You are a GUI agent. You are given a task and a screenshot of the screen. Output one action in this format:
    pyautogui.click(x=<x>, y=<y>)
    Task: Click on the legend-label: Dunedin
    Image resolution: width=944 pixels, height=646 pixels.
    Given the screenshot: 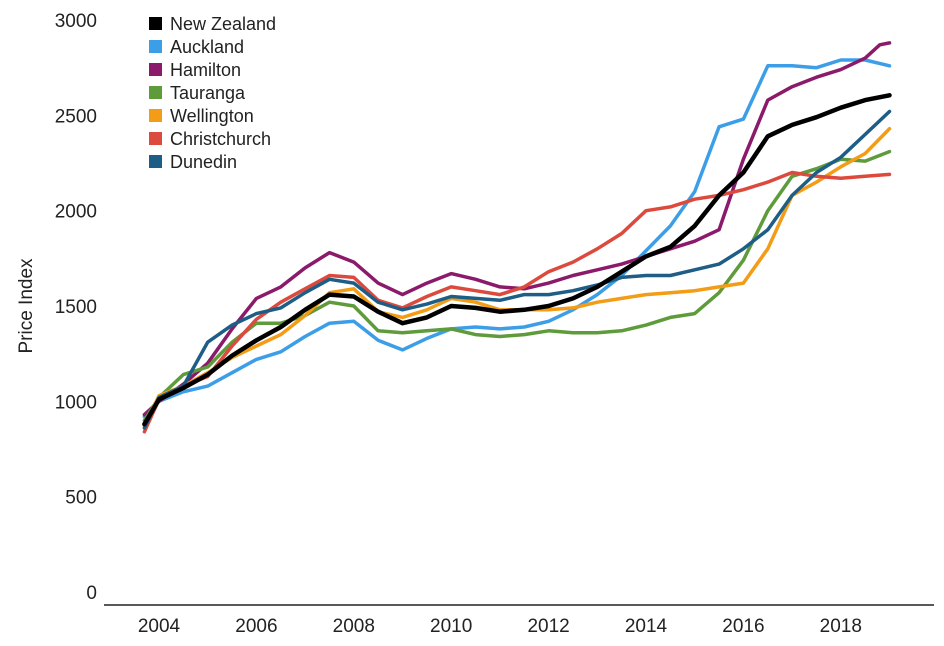 What is the action you would take?
    pyautogui.click(x=203, y=162)
    